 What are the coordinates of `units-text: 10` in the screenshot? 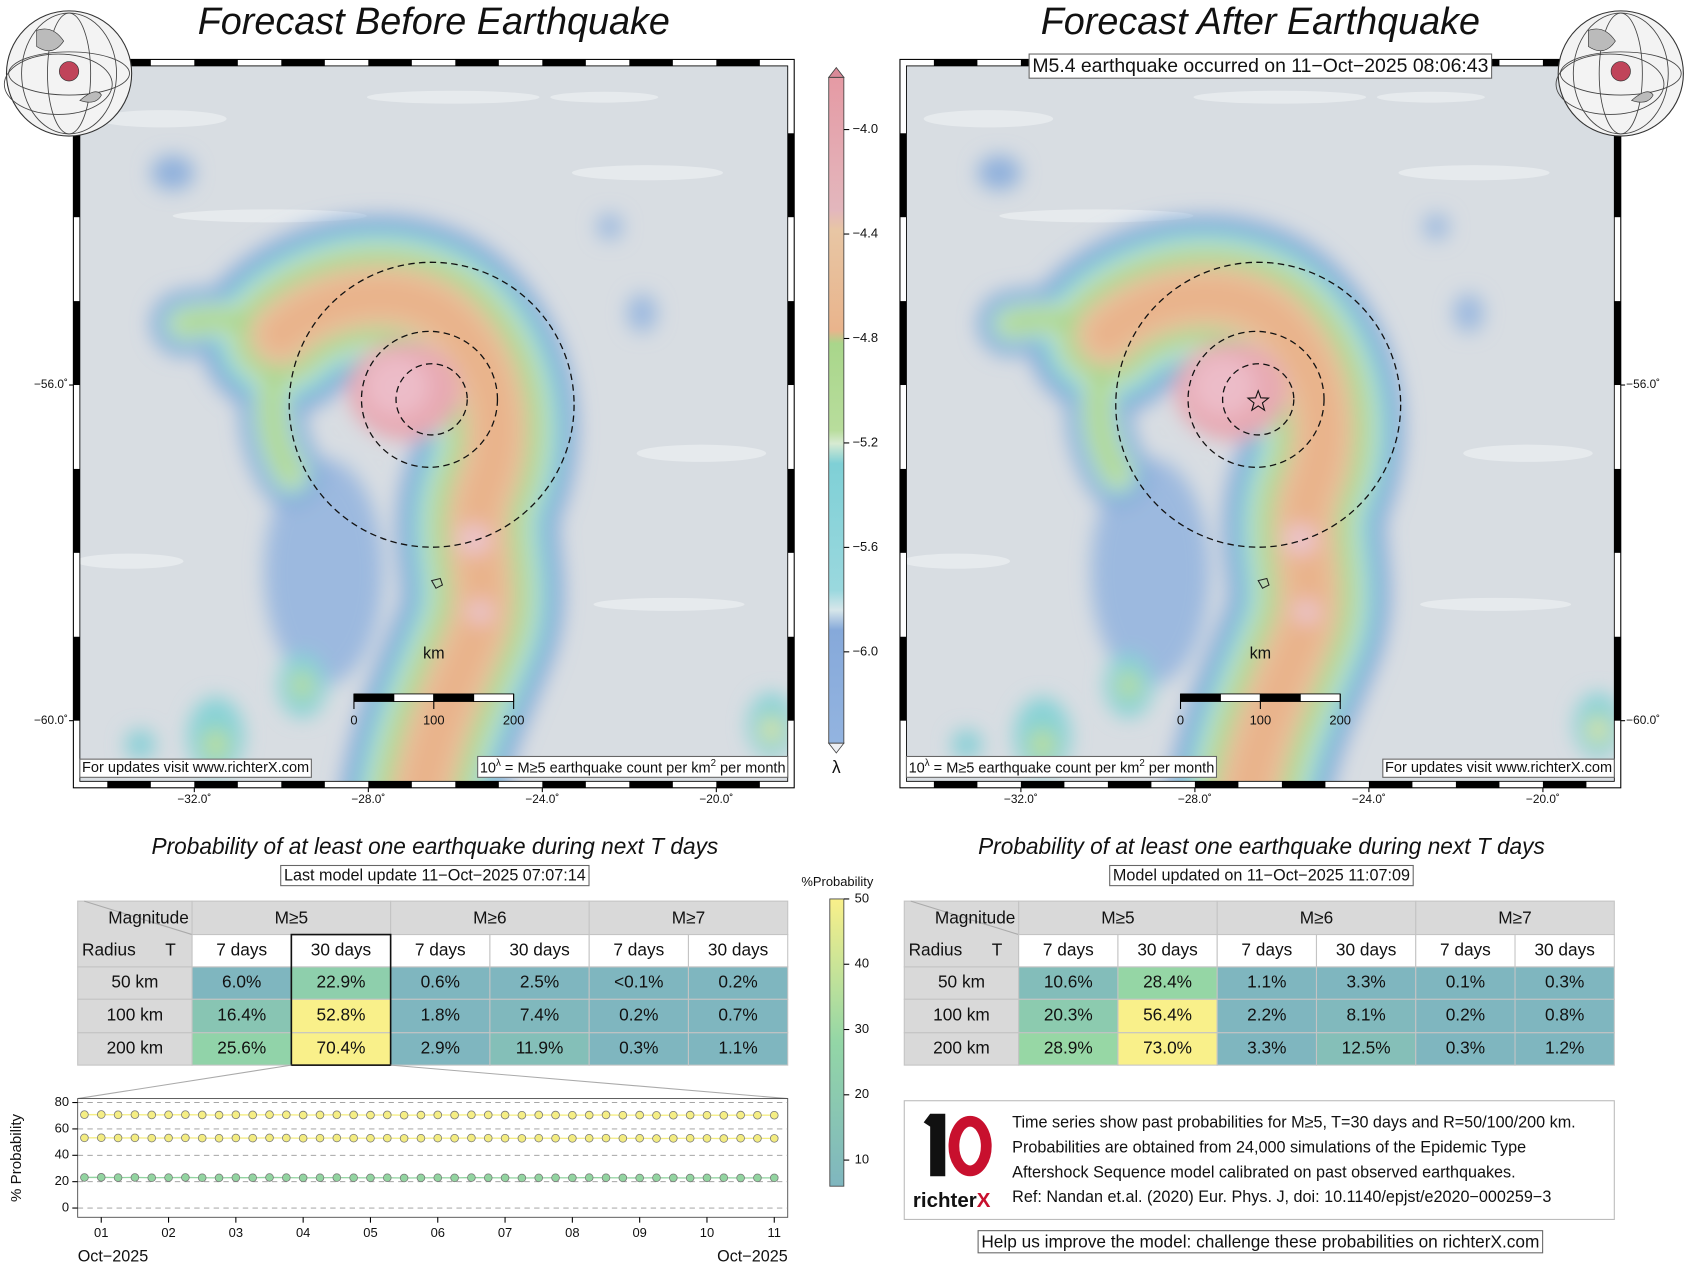 It's located at (488, 768).